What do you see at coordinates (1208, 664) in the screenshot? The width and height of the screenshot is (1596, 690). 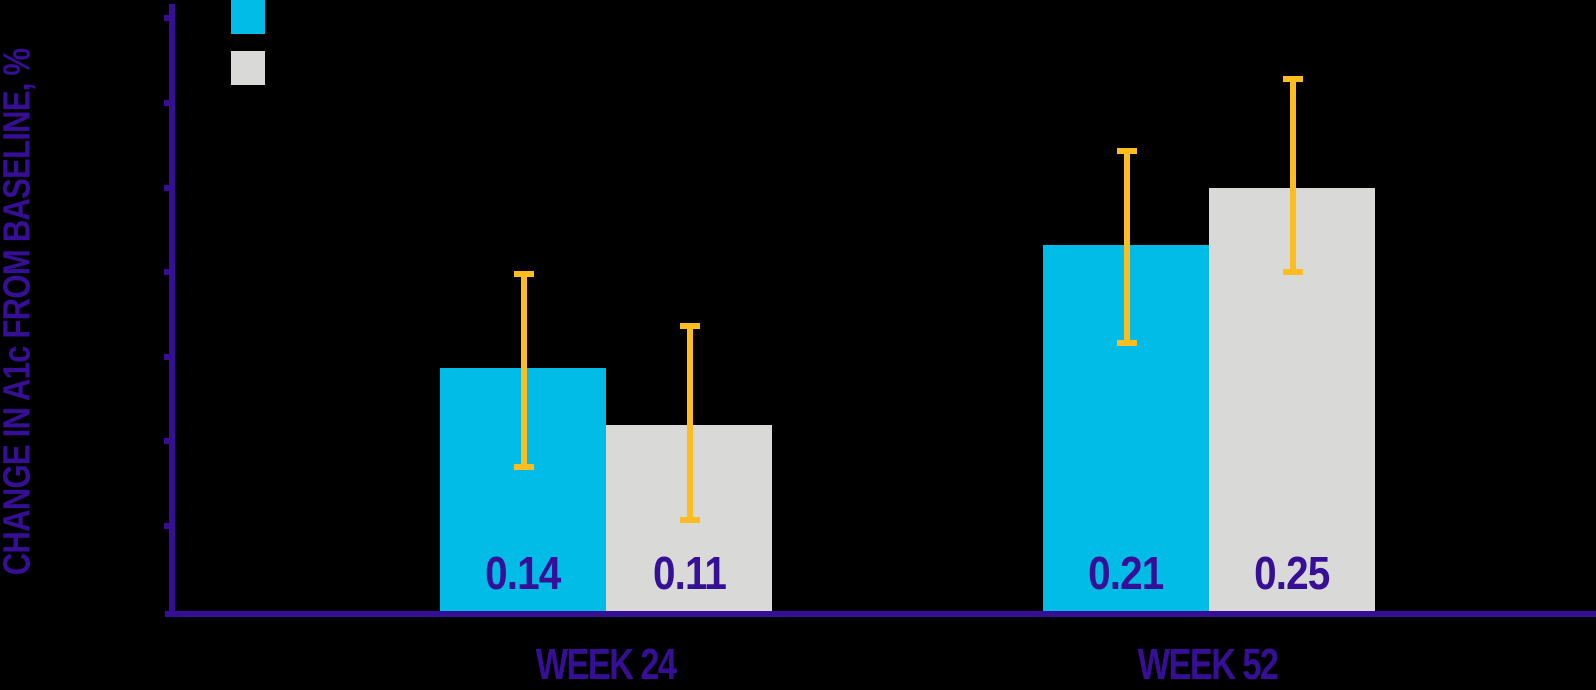 I see `x-label-week52: WEEK 52` at bounding box center [1208, 664].